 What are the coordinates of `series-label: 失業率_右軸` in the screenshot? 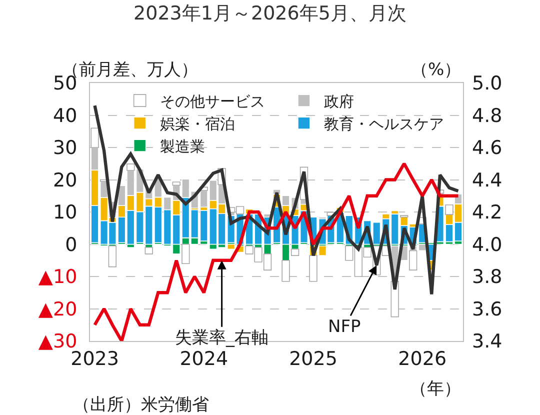 It's located at (221, 338).